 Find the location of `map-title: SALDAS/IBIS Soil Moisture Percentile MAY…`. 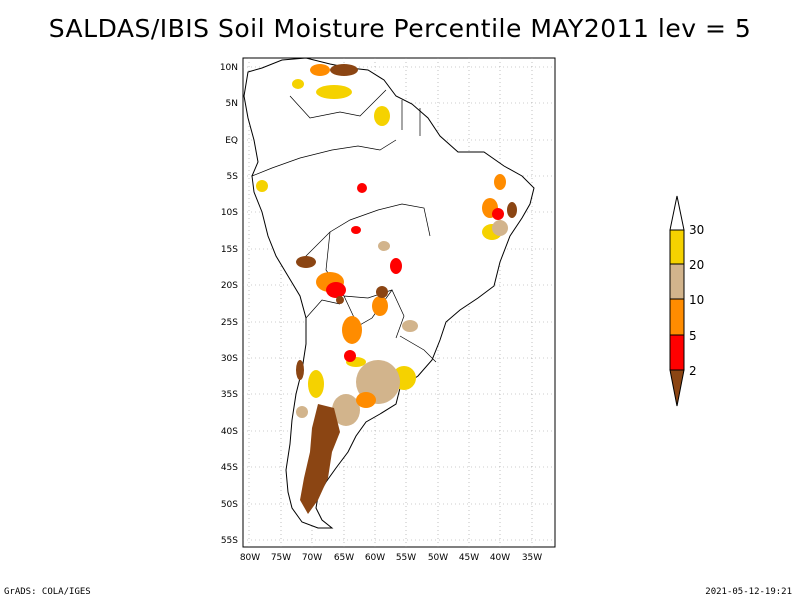

map-title: SALDAS/IBIS Soil Moisture Percentile MAY… is located at coordinates (400, 28).